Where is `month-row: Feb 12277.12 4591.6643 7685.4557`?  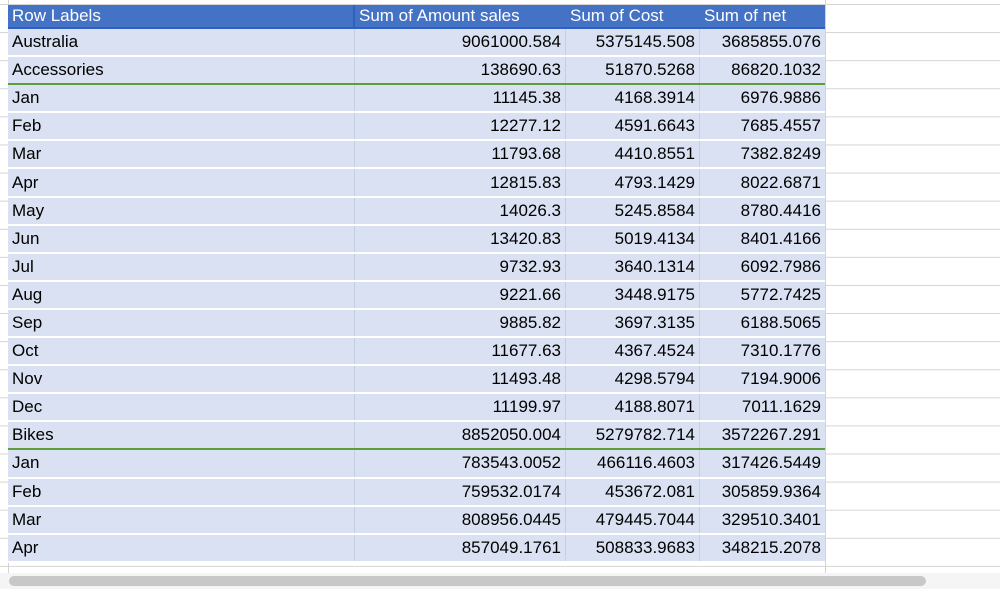
month-row: Feb 12277.12 4591.6643 7685.4557 is located at coordinates (416, 127).